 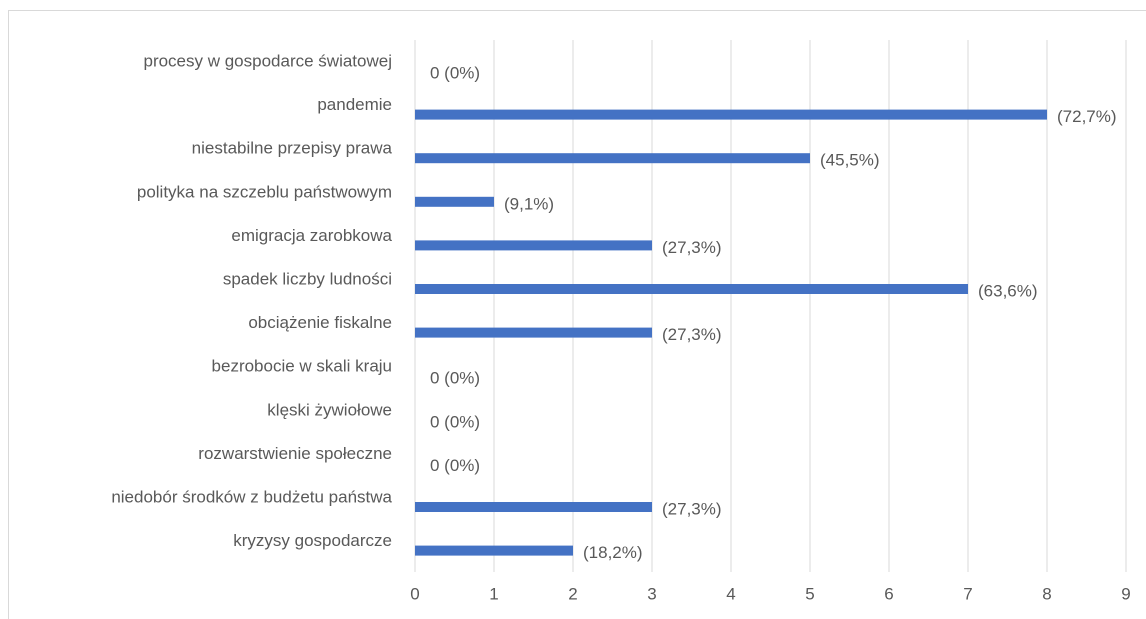 I want to click on data-label: (9,1%), so click(x=529, y=203).